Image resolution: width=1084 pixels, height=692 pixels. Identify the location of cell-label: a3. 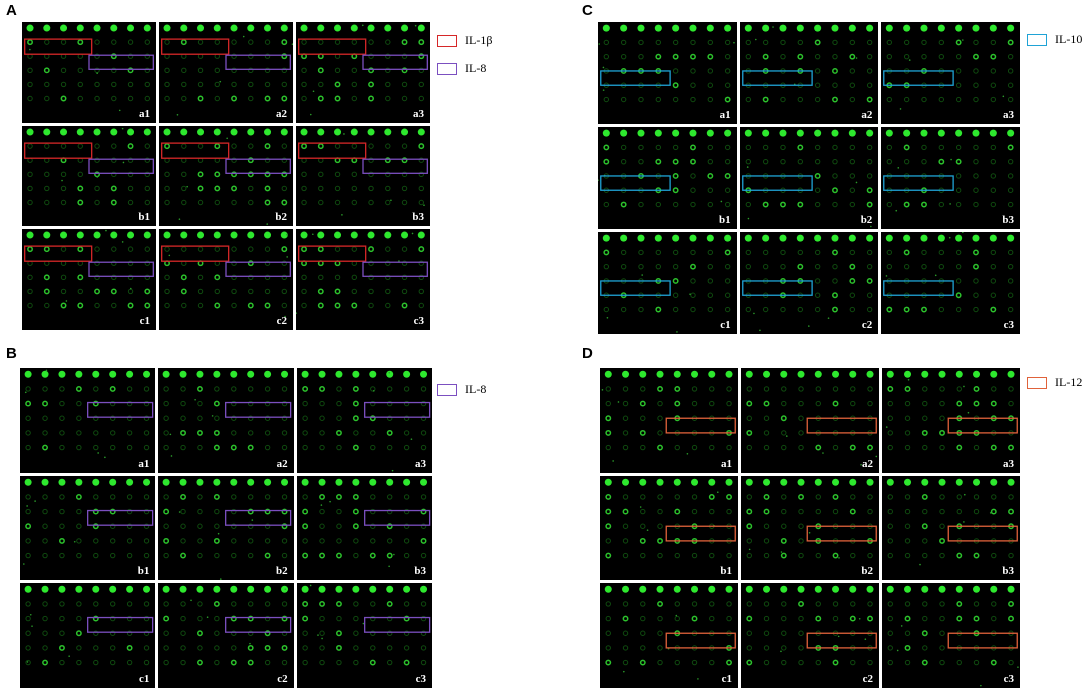
(420, 463).